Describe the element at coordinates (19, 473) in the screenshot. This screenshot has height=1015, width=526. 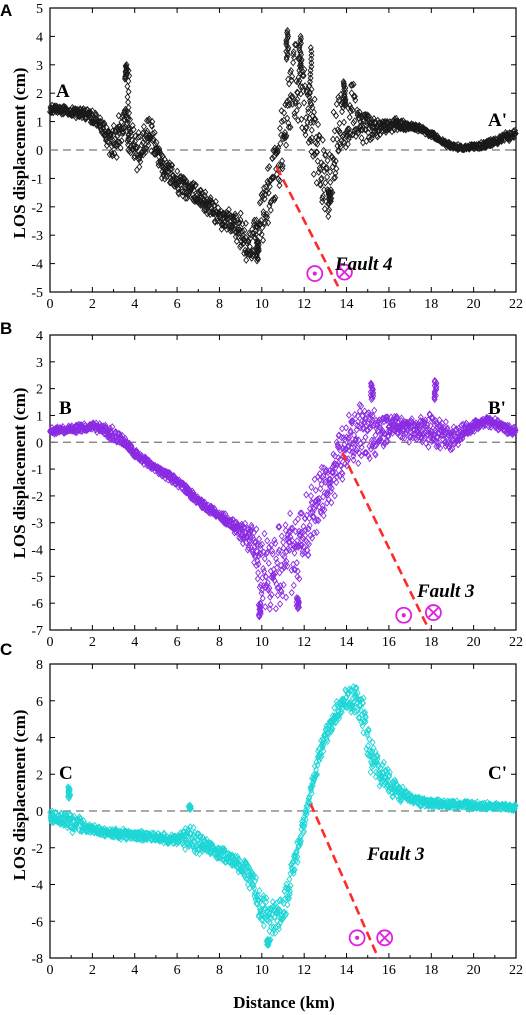
I see `y-axis-label-b: LOS displacement (cm)` at that location.